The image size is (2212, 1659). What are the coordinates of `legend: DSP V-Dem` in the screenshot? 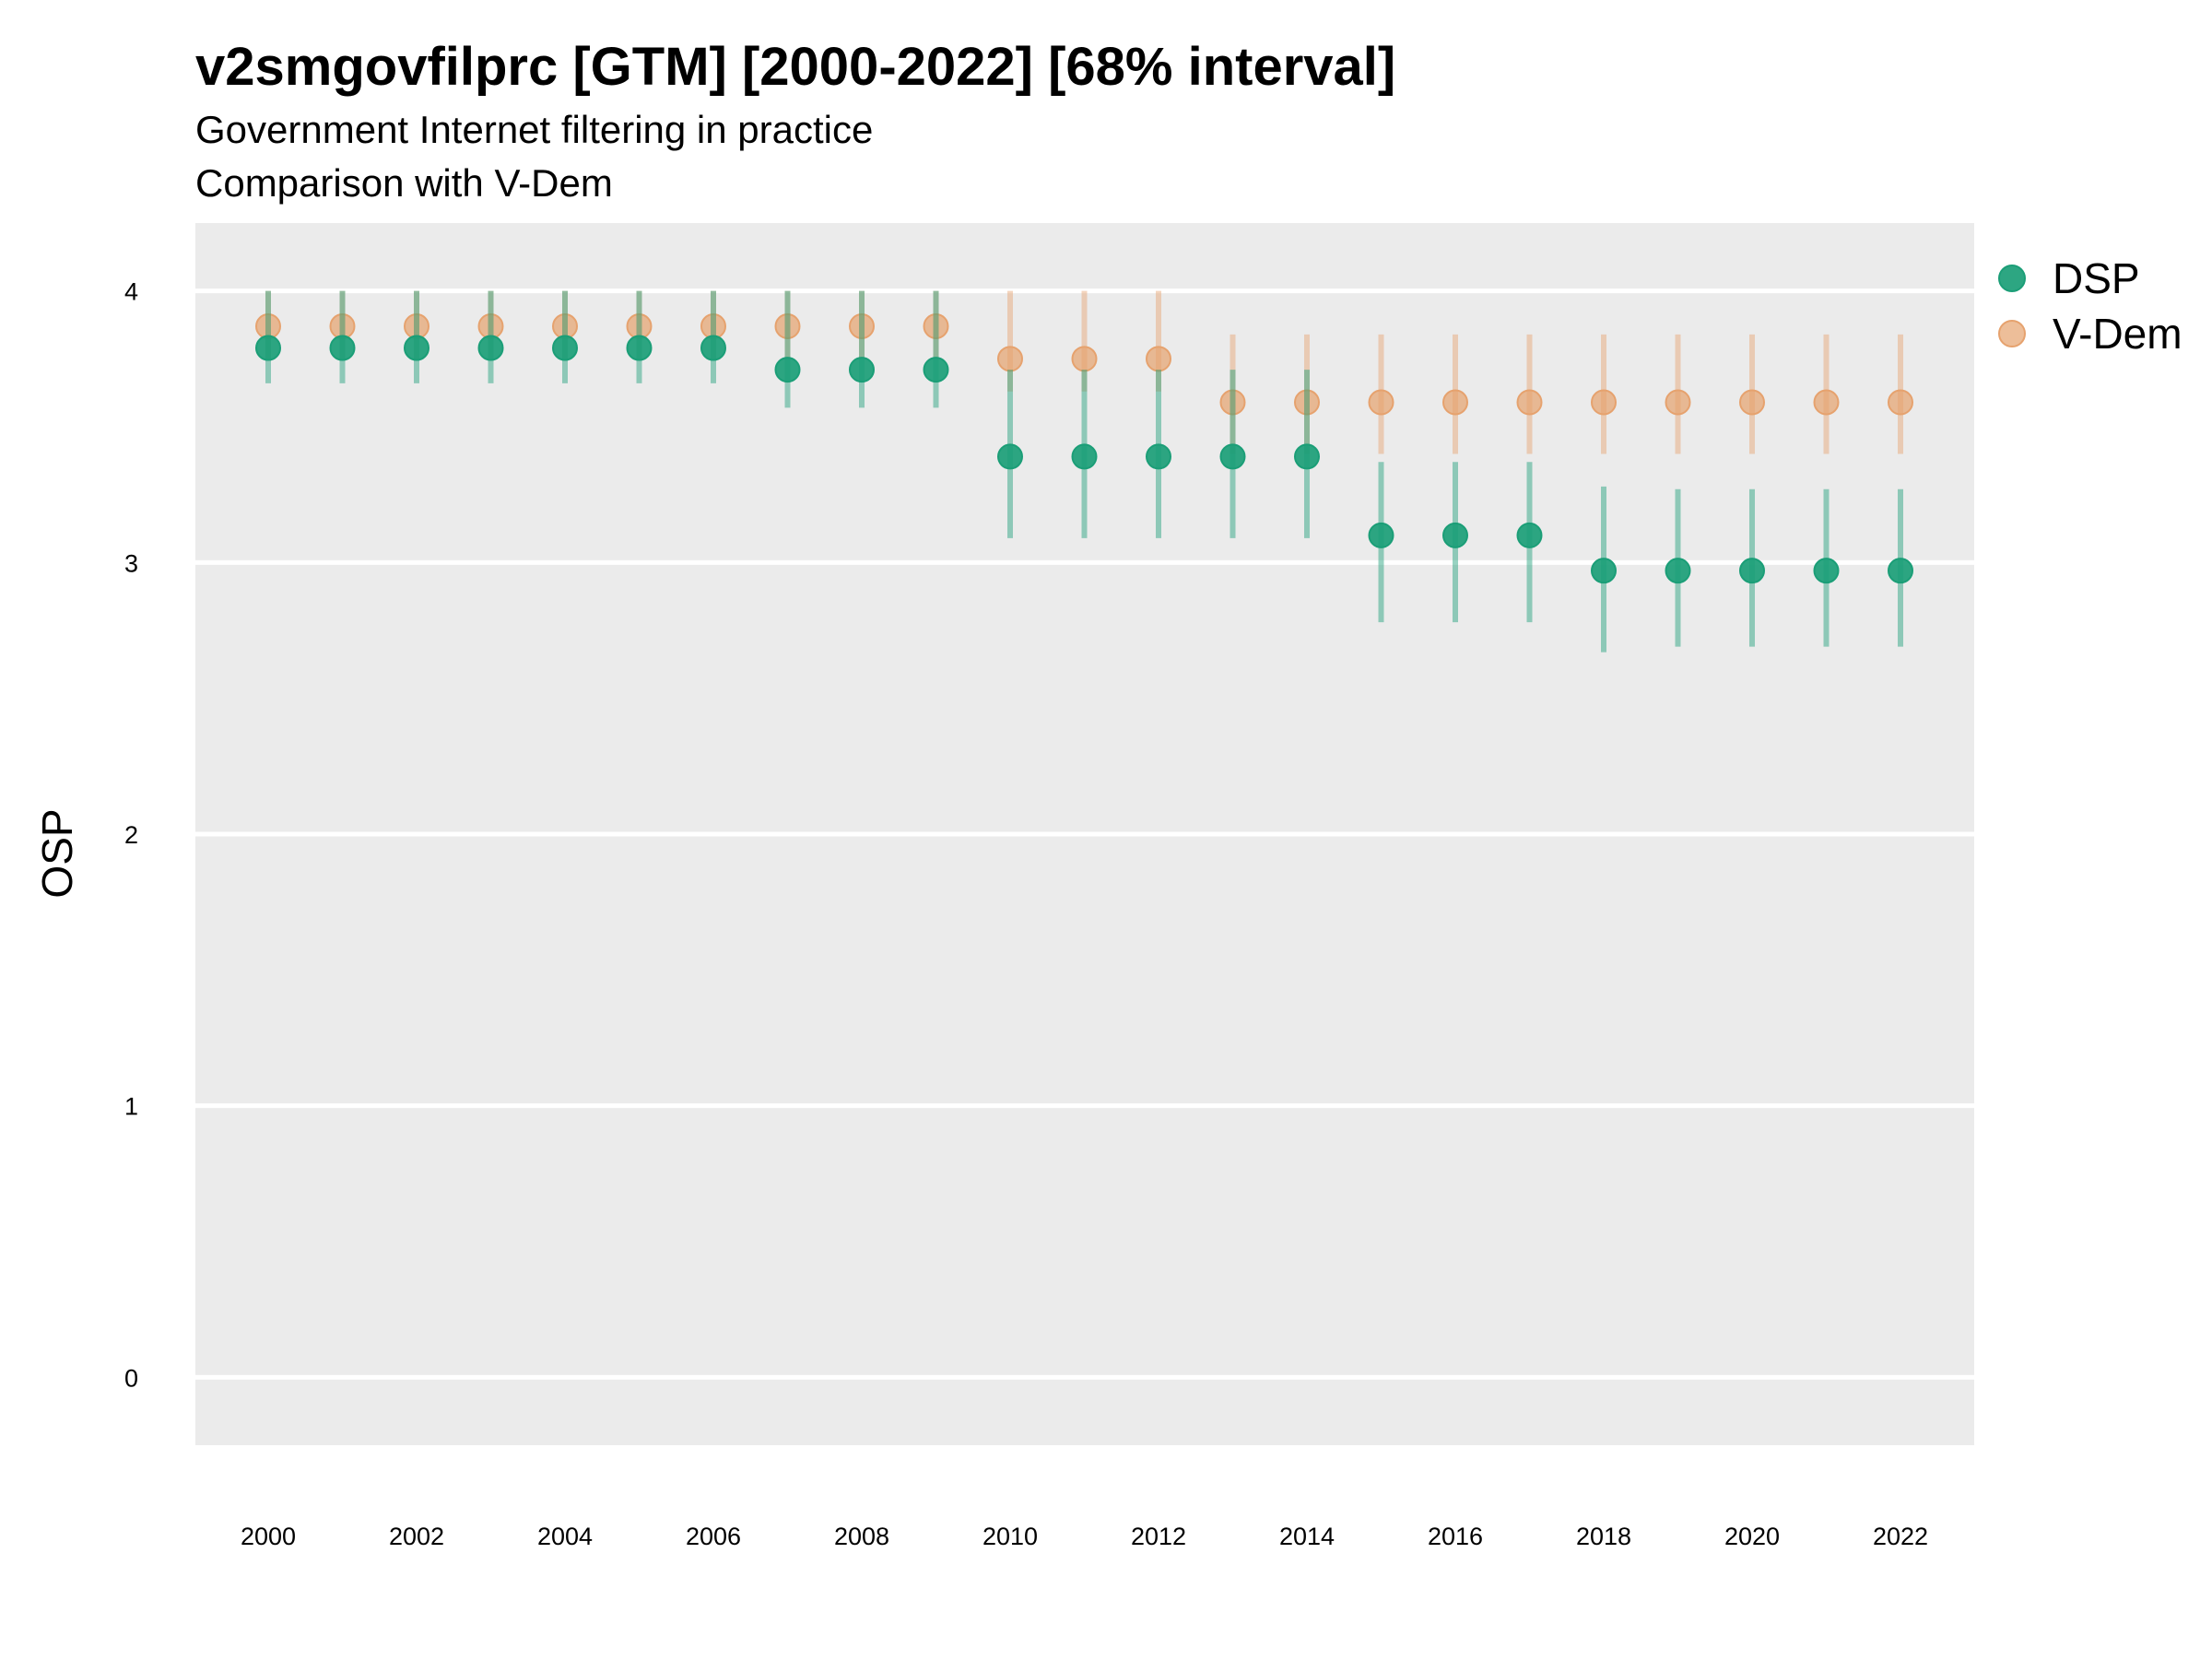 It's located at (2090, 306).